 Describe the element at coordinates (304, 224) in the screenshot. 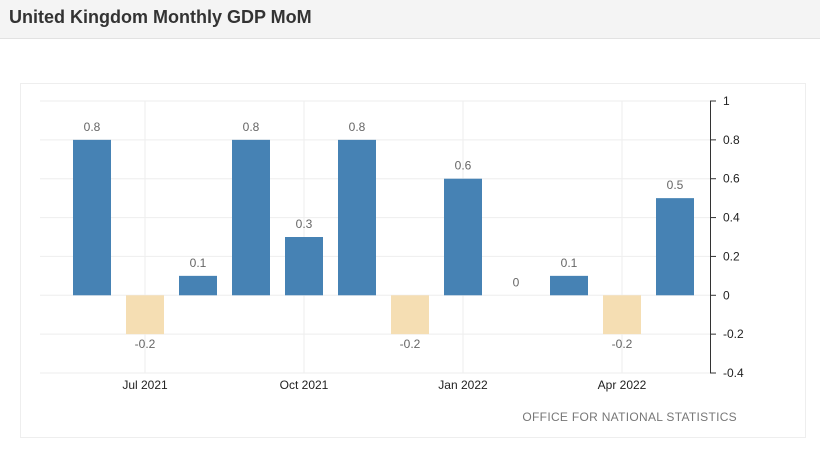

I see `data-label: 0.3` at that location.